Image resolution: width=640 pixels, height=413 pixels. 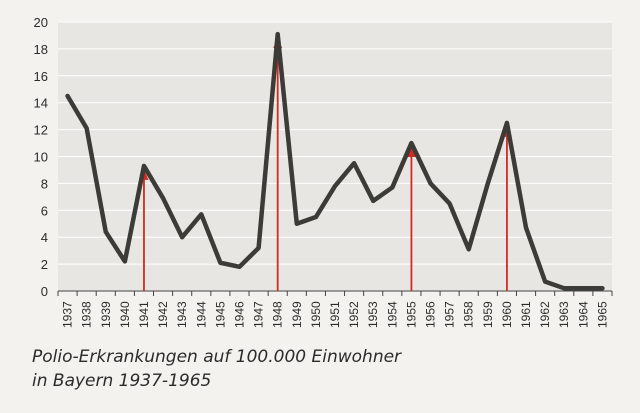 What do you see at coordinates (201, 314) in the screenshot?
I see `x-tick-label: 1944` at bounding box center [201, 314].